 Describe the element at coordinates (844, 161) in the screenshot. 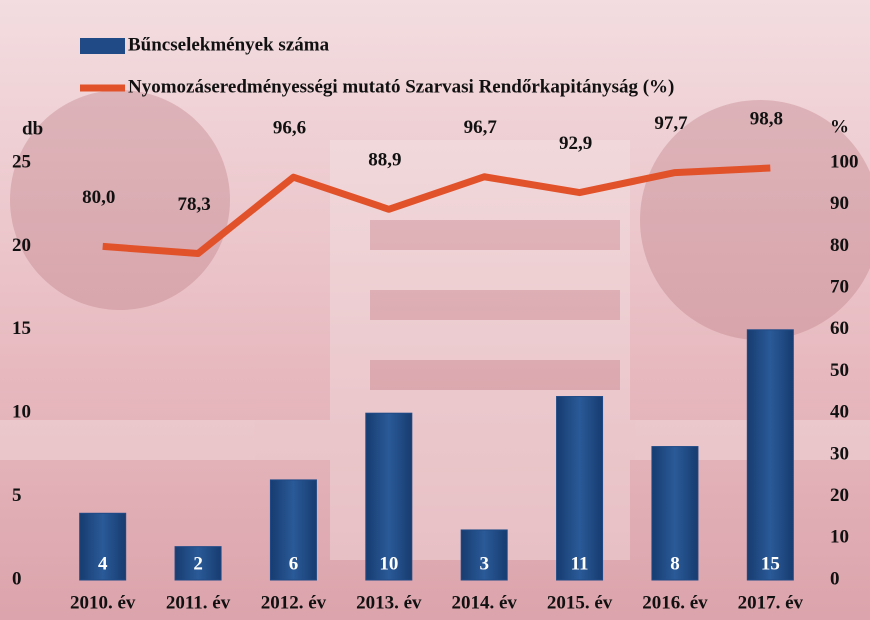

I see `y2-tick-label: 100` at that location.